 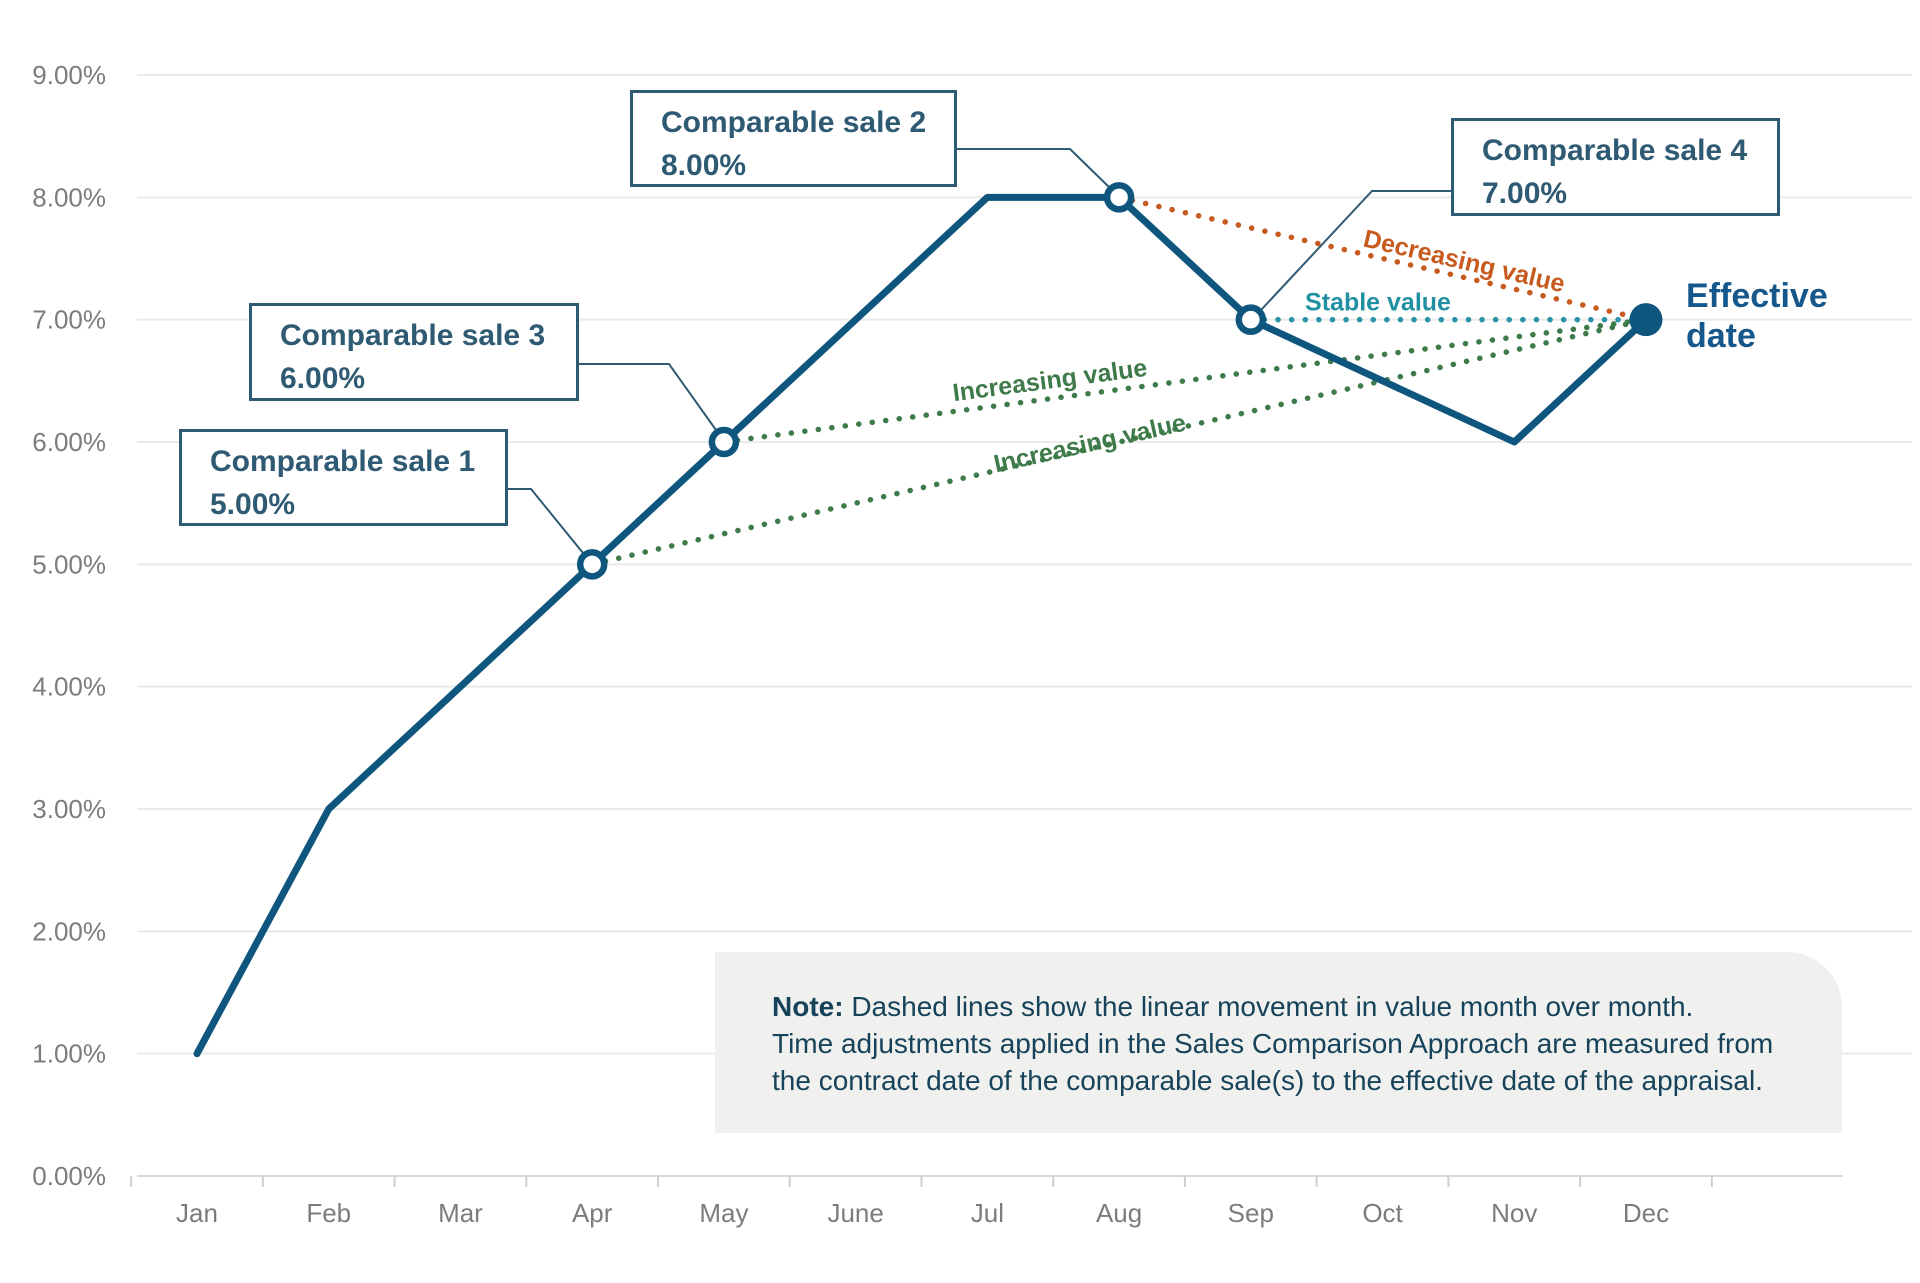 What do you see at coordinates (1119, 1213) in the screenshot?
I see `x-tick-label-aug: Aug` at bounding box center [1119, 1213].